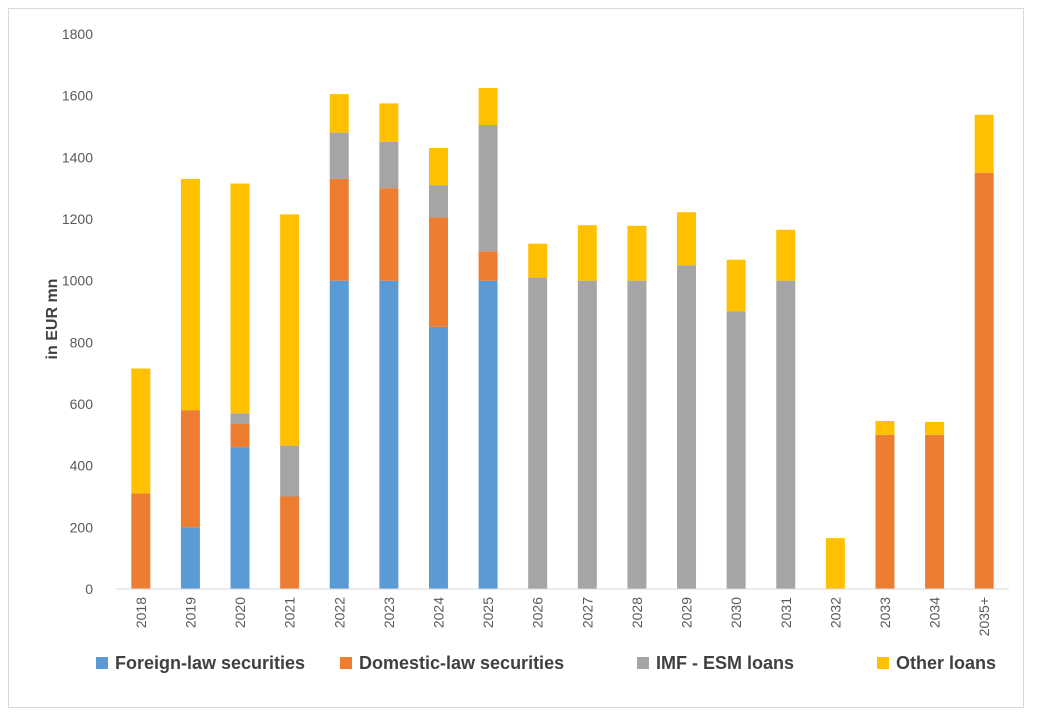  What do you see at coordinates (89, 589) in the screenshot?
I see `y-tick-label: 0` at bounding box center [89, 589].